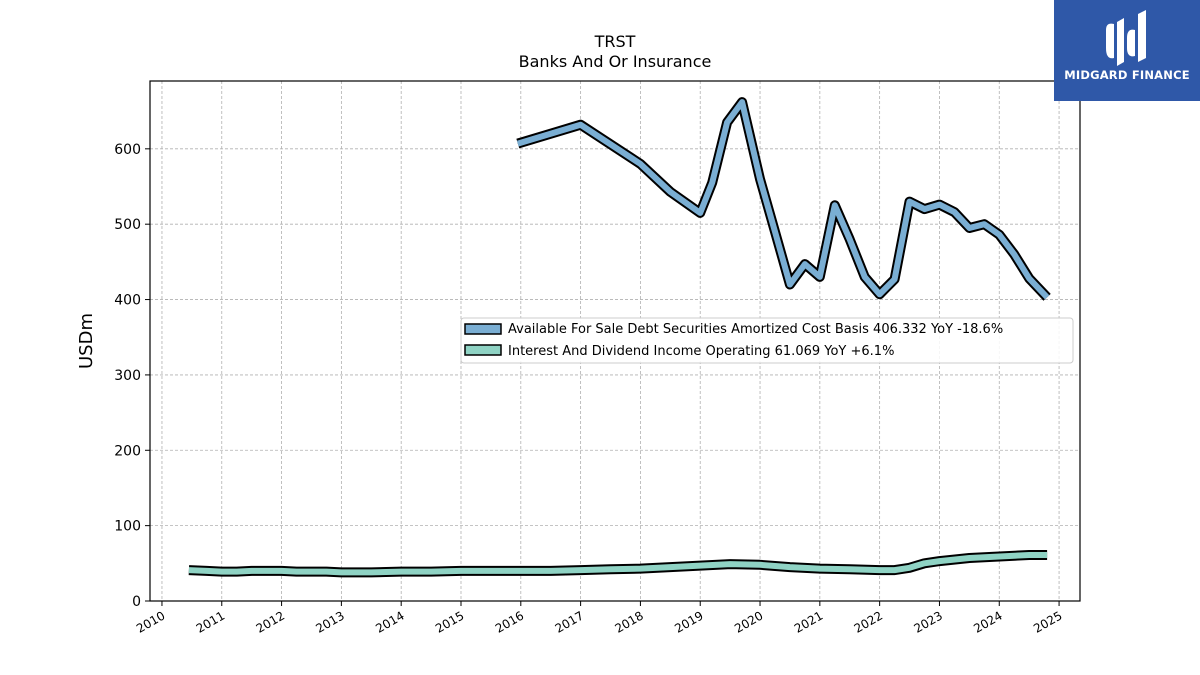 The image size is (1200, 675). I want to click on legend-box, so click(767, 340).